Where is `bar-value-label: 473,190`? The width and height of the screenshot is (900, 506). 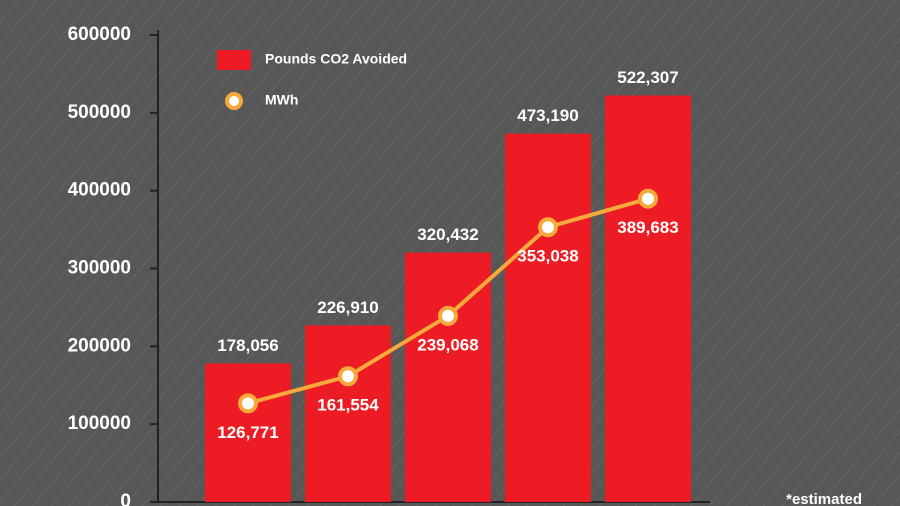
bar-value-label: 473,190 is located at coordinates (547, 115).